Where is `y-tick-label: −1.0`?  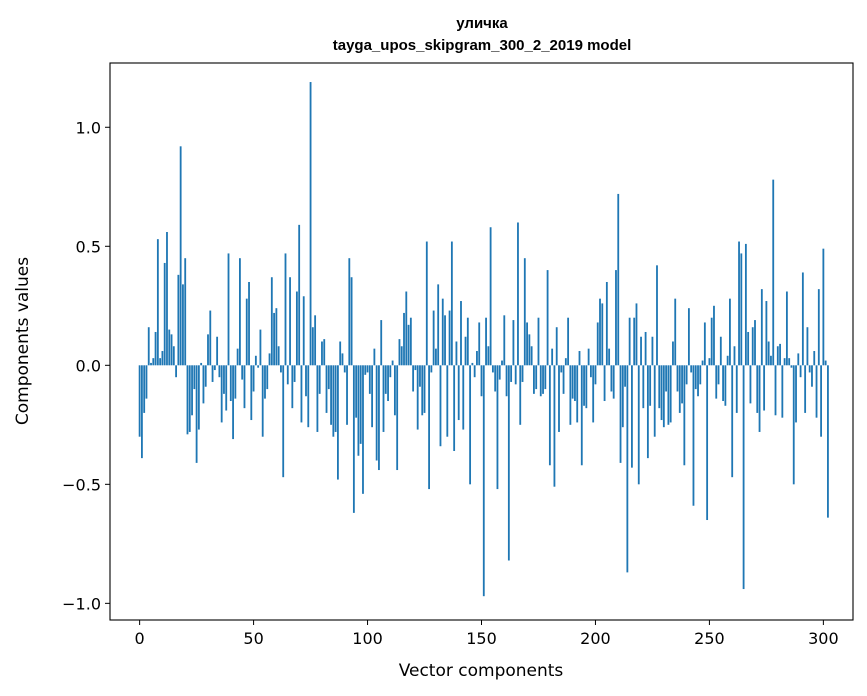
y-tick-label: −1.0 is located at coordinates (81, 603).